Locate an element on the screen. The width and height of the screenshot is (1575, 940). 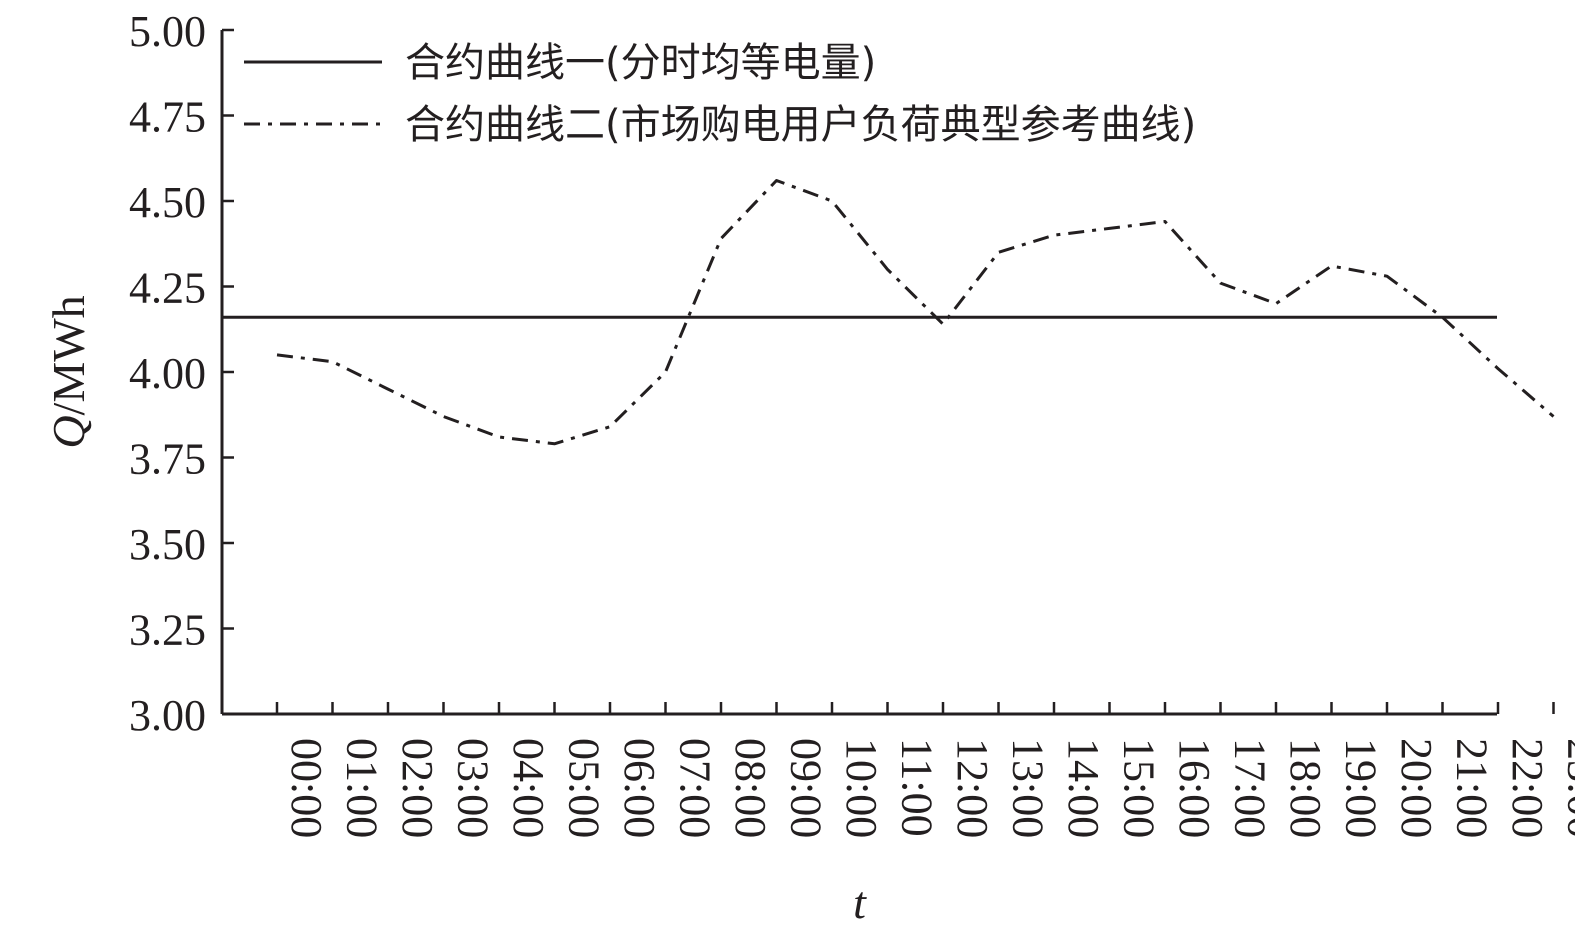
legend-label-2: 合约曲线二(市场购电用户负荷典型参考曲线) is located at coordinates (800, 125).